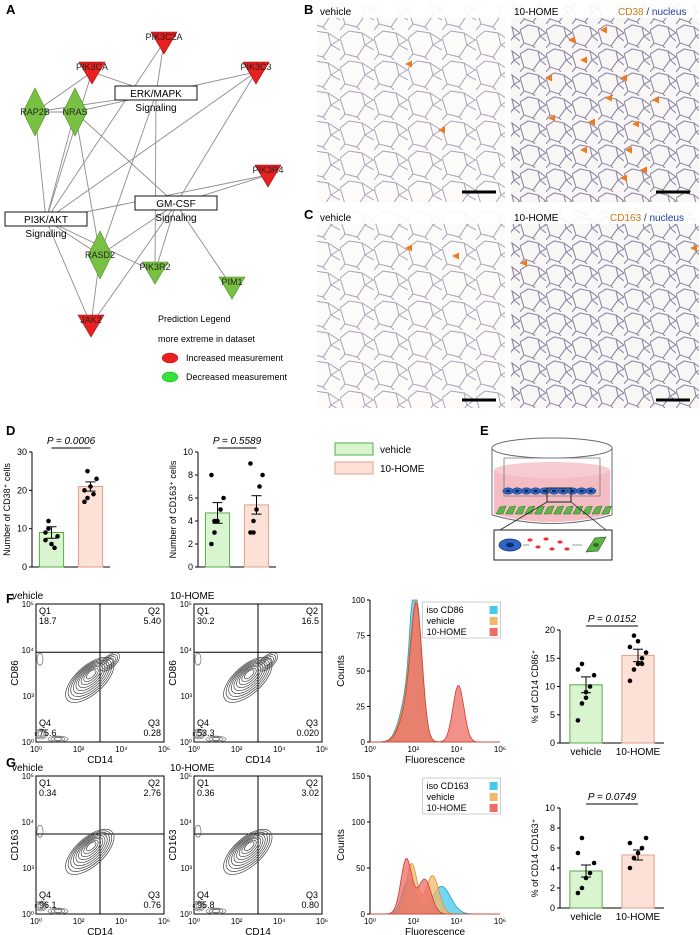 This screenshot has height=935, width=700. Describe the element at coordinates (310, 621) in the screenshot. I see `quadrant-value: 16.5` at that location.